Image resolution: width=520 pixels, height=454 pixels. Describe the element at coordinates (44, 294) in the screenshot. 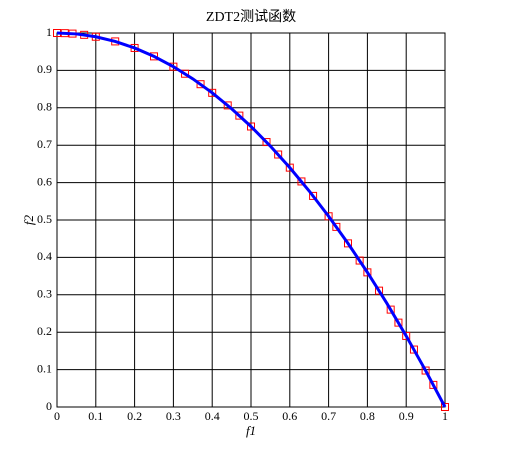

I see `y-tick-label: 0.3` at that location.